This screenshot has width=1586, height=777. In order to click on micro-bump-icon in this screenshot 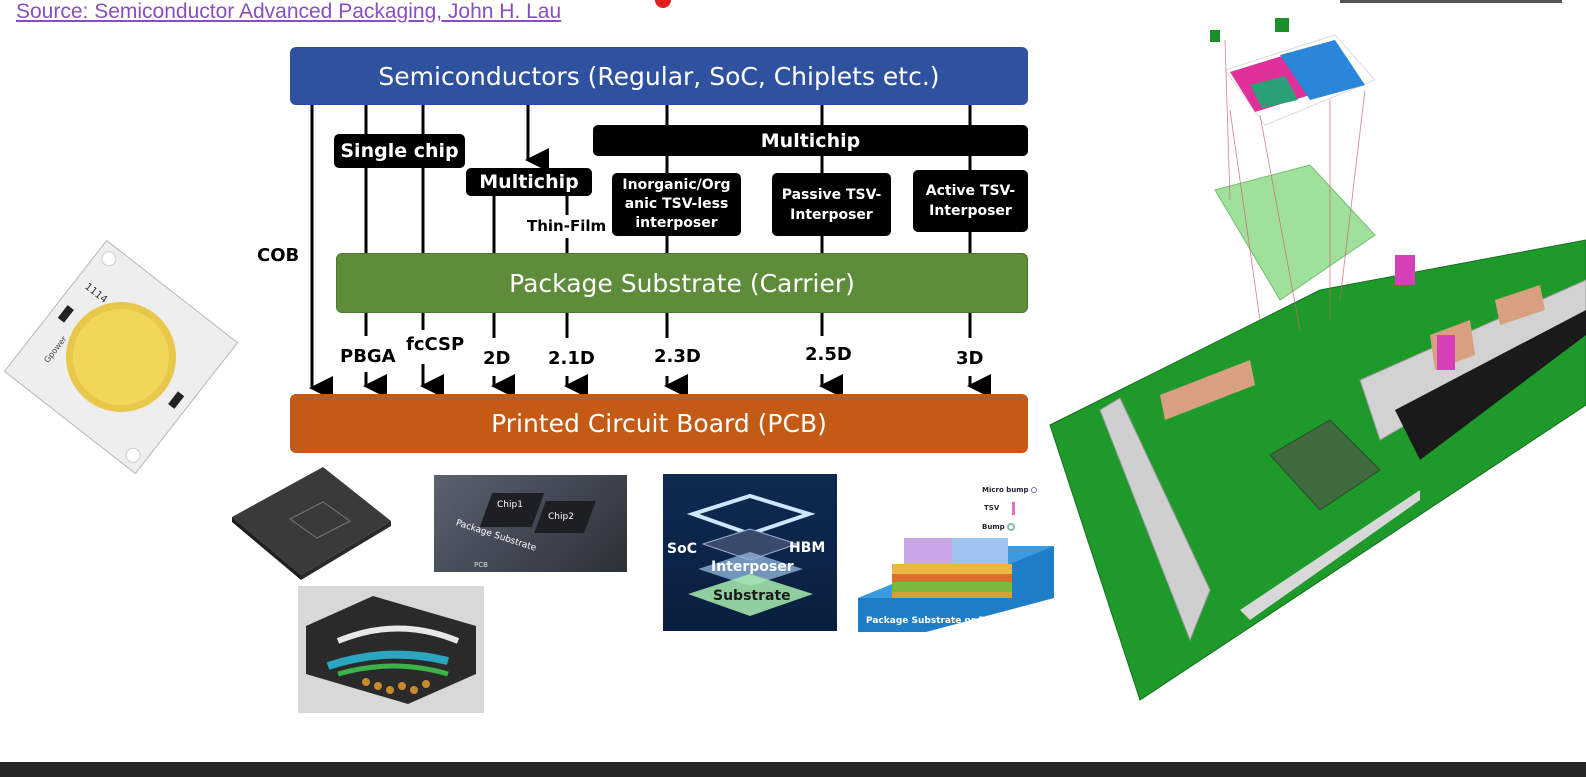, I will do `click(1034, 490)`.